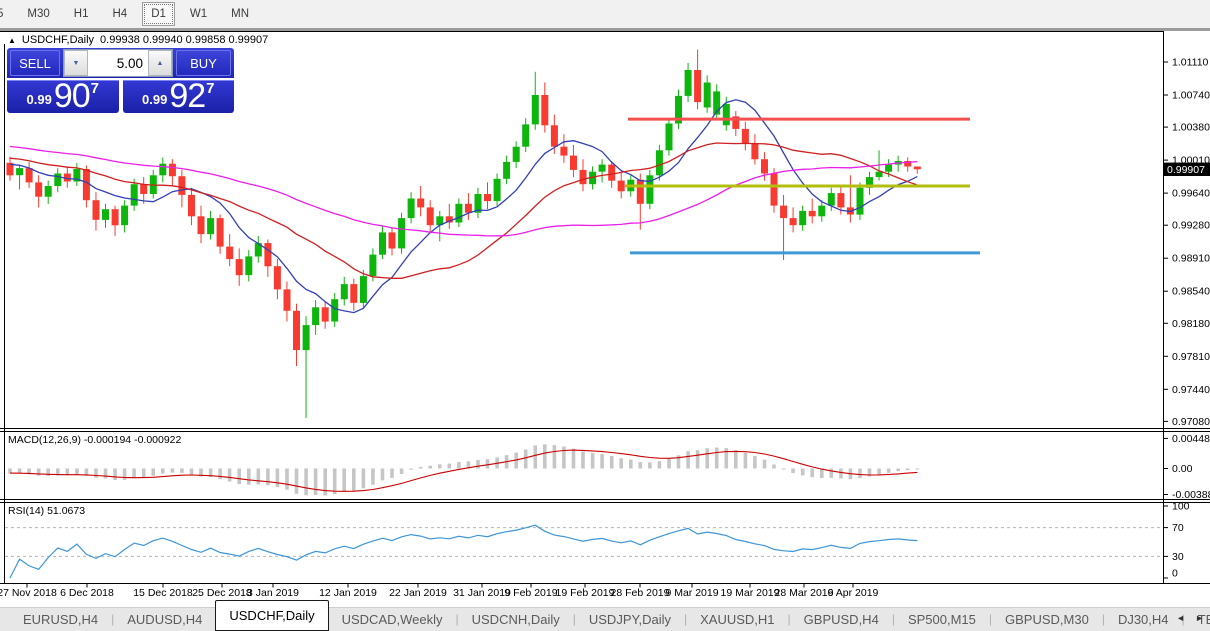 This screenshot has height=631, width=1210. I want to click on timeframe-button-D1: D1, so click(158, 14).